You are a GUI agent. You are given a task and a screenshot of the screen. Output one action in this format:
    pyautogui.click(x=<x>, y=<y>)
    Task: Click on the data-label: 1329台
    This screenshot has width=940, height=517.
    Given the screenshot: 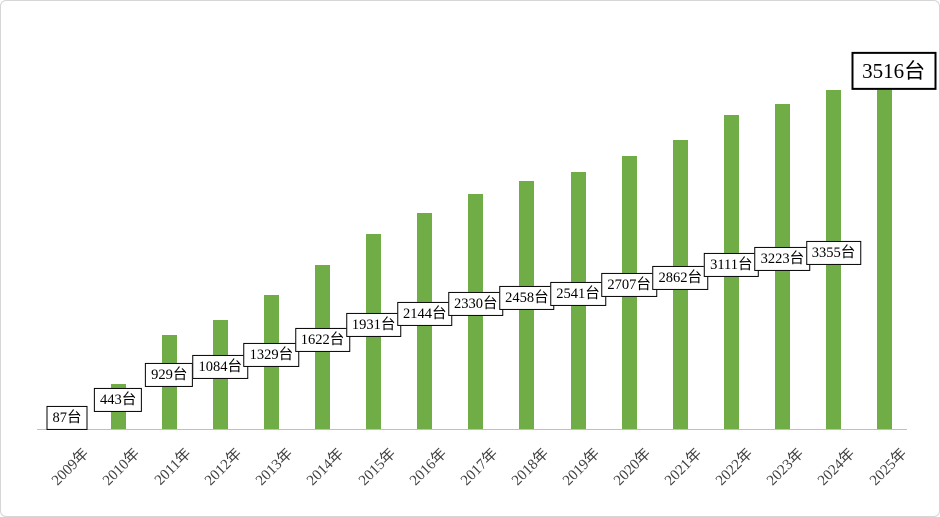 What is the action you would take?
    pyautogui.click(x=271, y=354)
    